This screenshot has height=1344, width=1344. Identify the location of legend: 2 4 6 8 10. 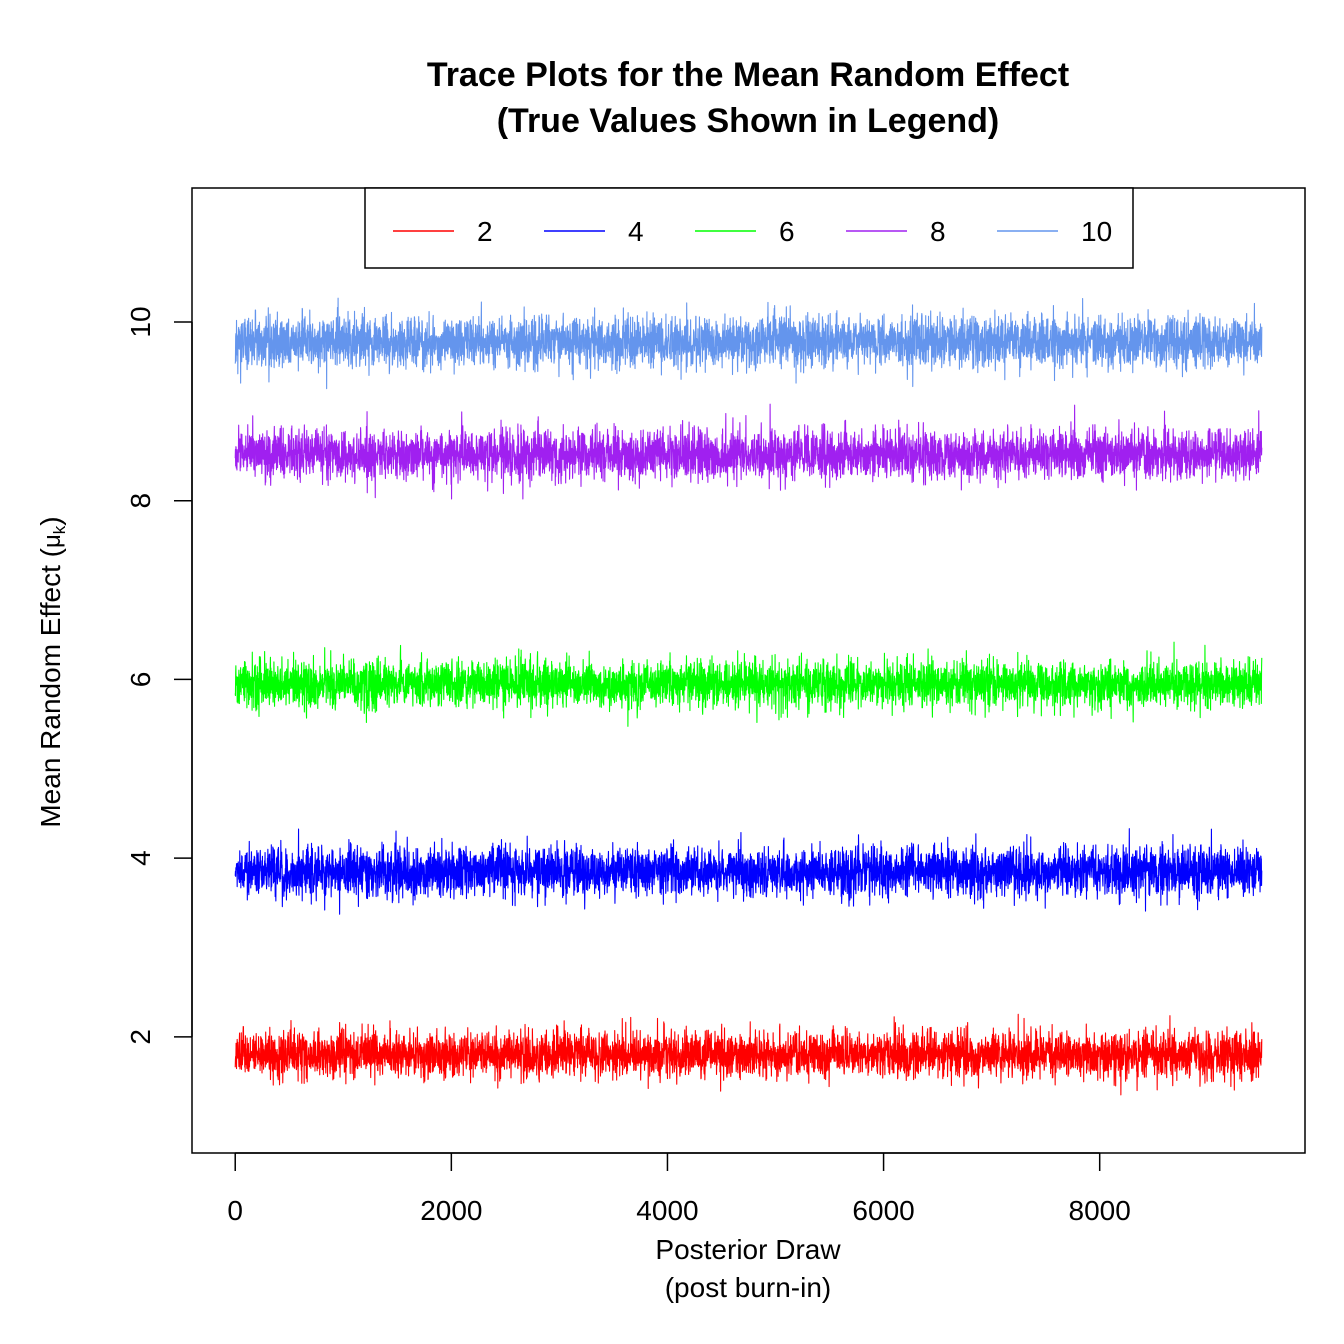
(749, 228).